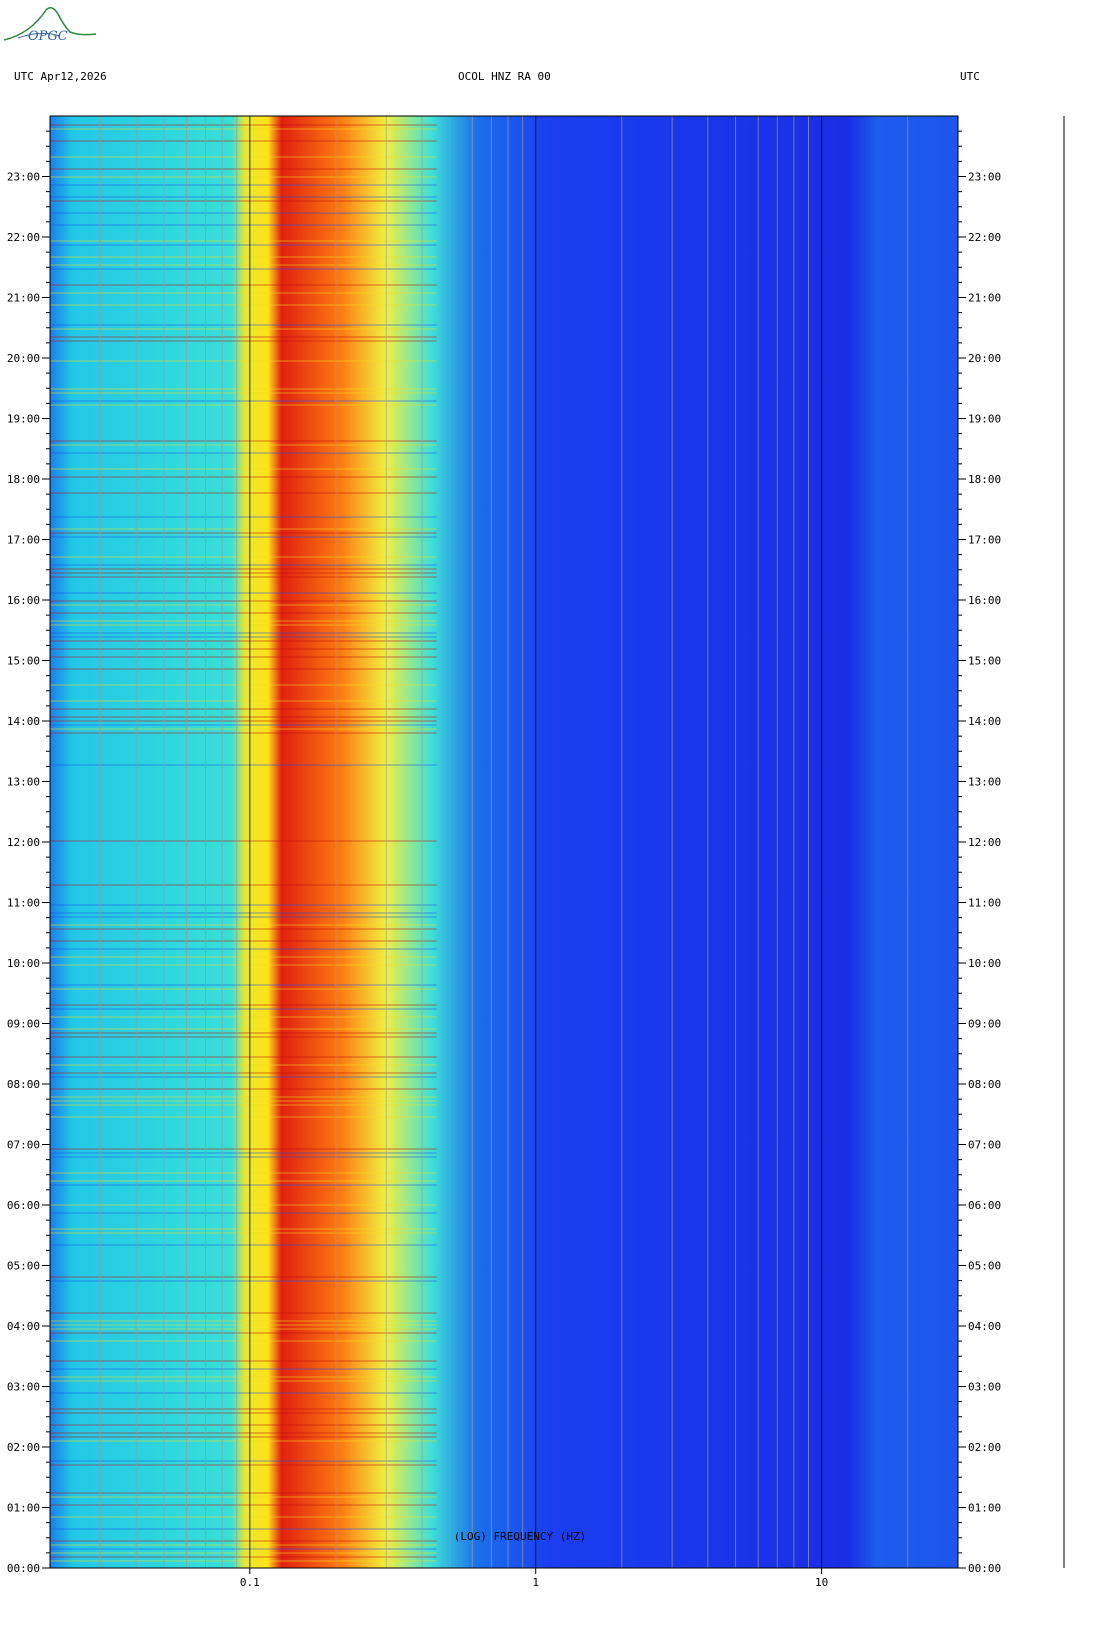 This screenshot has height=1634, width=1102. What do you see at coordinates (984, 782) in the screenshot?
I see `y-tick-label-right: 13:00` at bounding box center [984, 782].